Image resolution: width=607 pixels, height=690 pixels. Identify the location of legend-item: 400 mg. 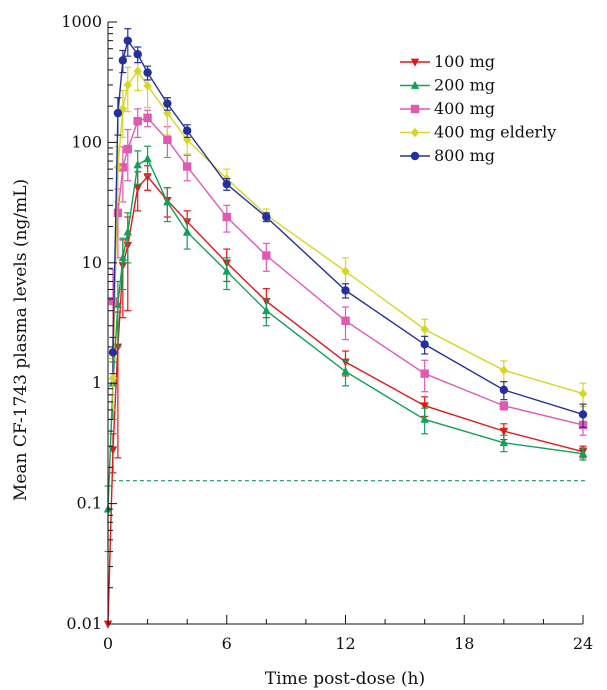
(447, 108).